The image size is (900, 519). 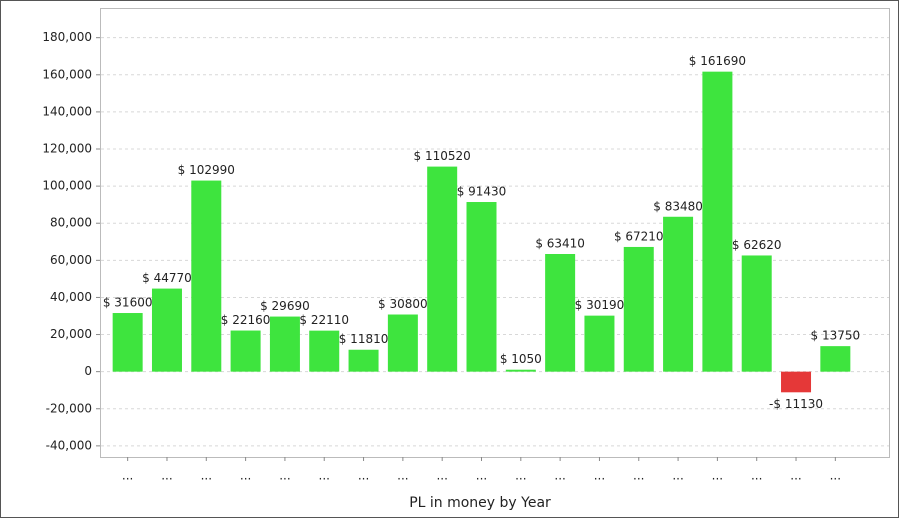 I want to click on data-label: $ 11810, so click(x=364, y=339).